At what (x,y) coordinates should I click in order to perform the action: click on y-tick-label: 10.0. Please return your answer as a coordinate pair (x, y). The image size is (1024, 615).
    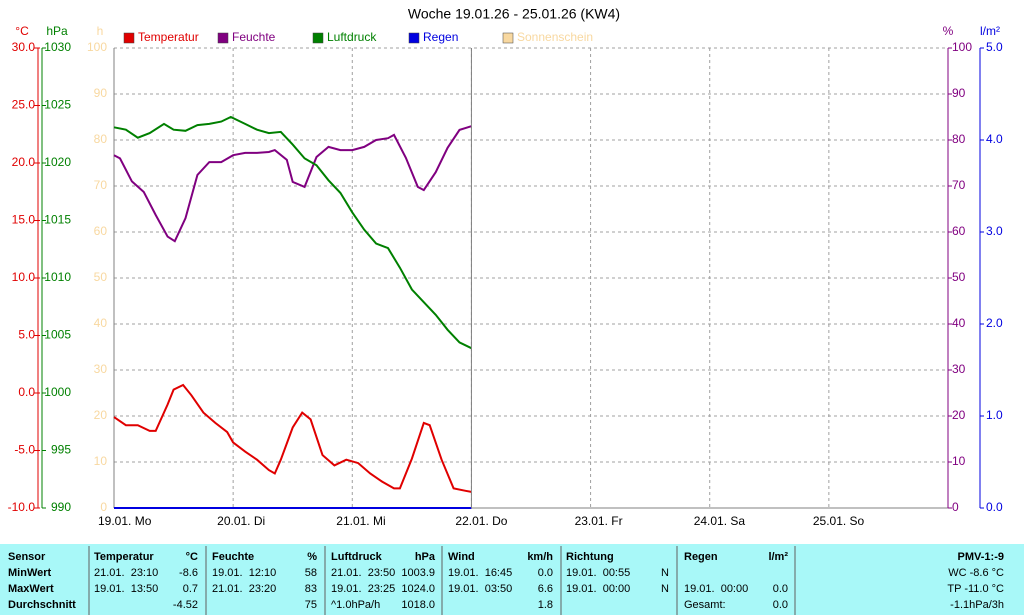
    Looking at the image, I should click on (24, 277).